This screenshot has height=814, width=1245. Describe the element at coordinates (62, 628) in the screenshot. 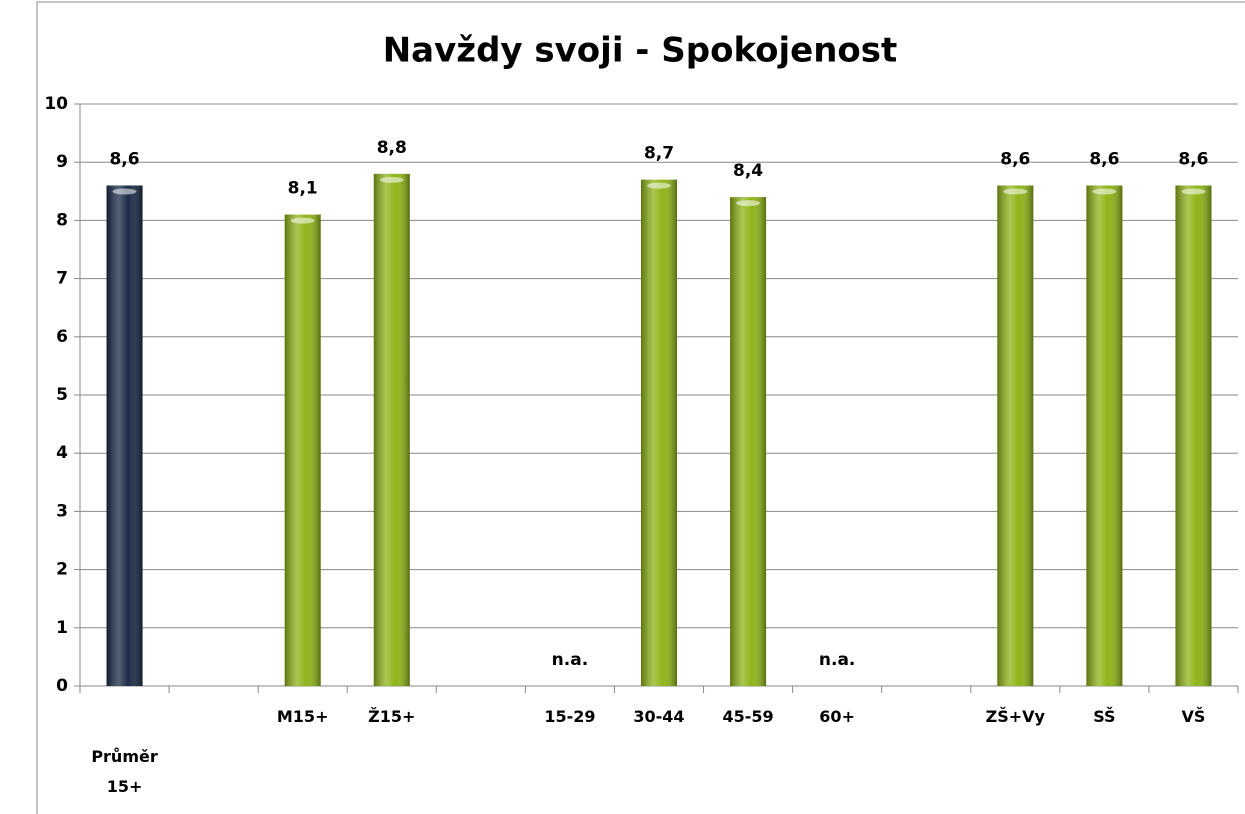

I see `y-tick-label: 1` at that location.